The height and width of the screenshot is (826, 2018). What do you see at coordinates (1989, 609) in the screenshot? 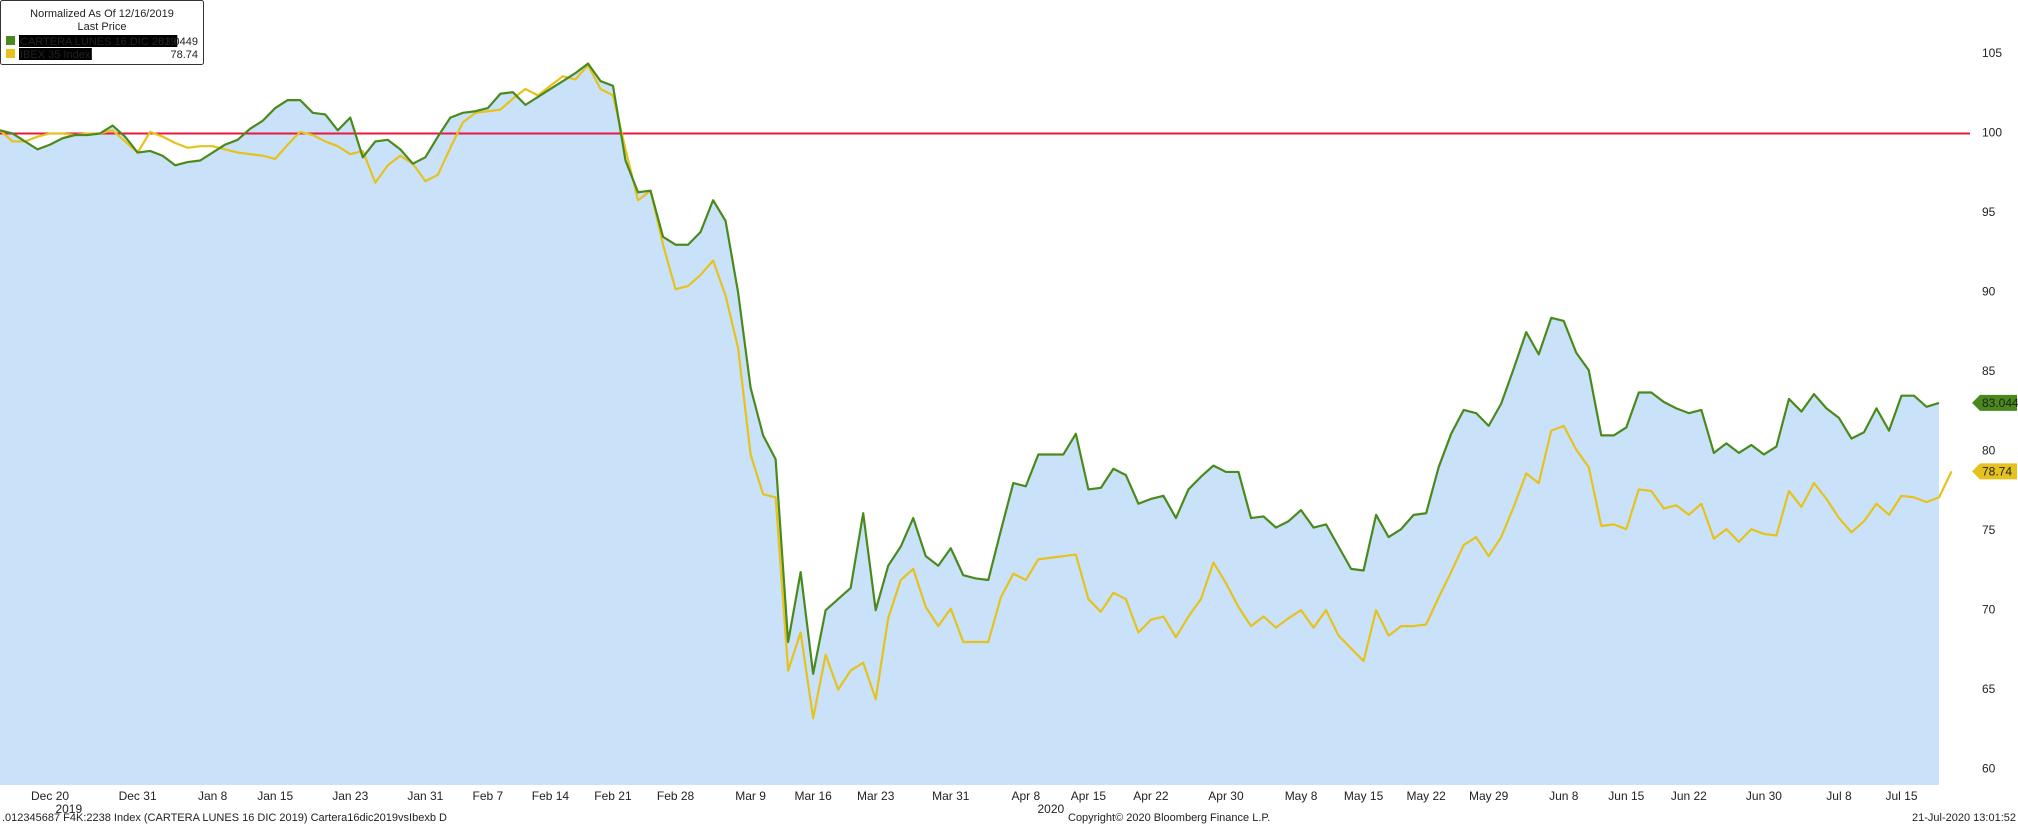
I see `y-tick-label: 70` at bounding box center [1989, 609].